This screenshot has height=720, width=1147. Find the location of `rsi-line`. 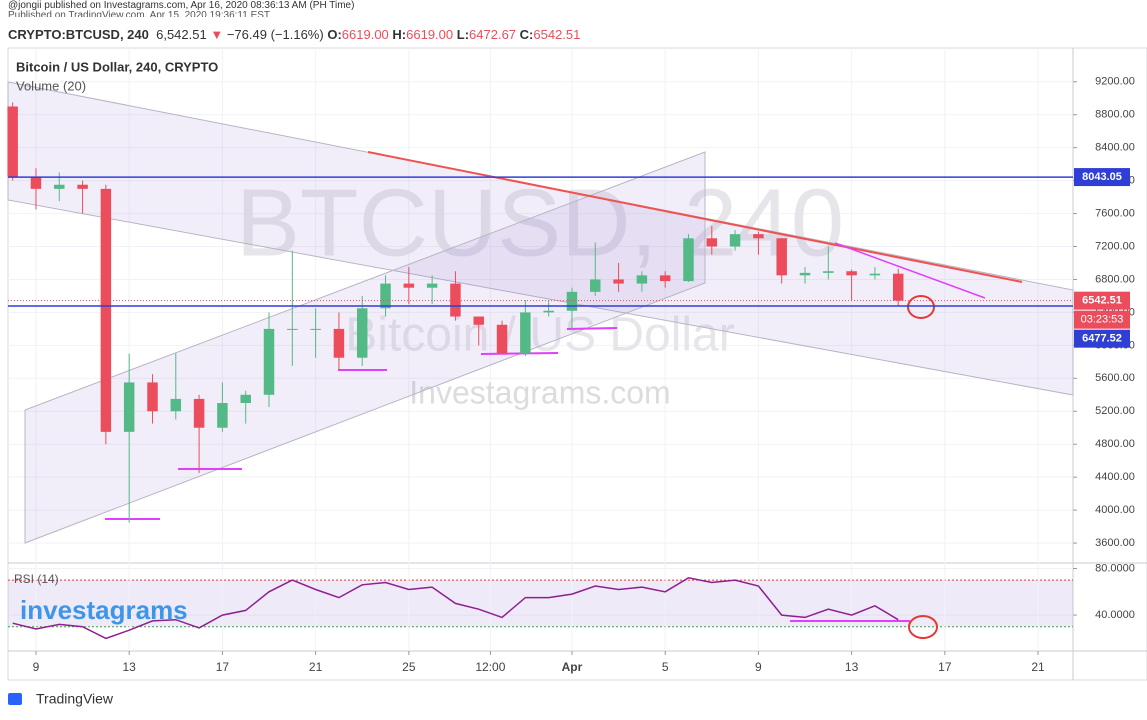

rsi-line is located at coordinates (455, 608).